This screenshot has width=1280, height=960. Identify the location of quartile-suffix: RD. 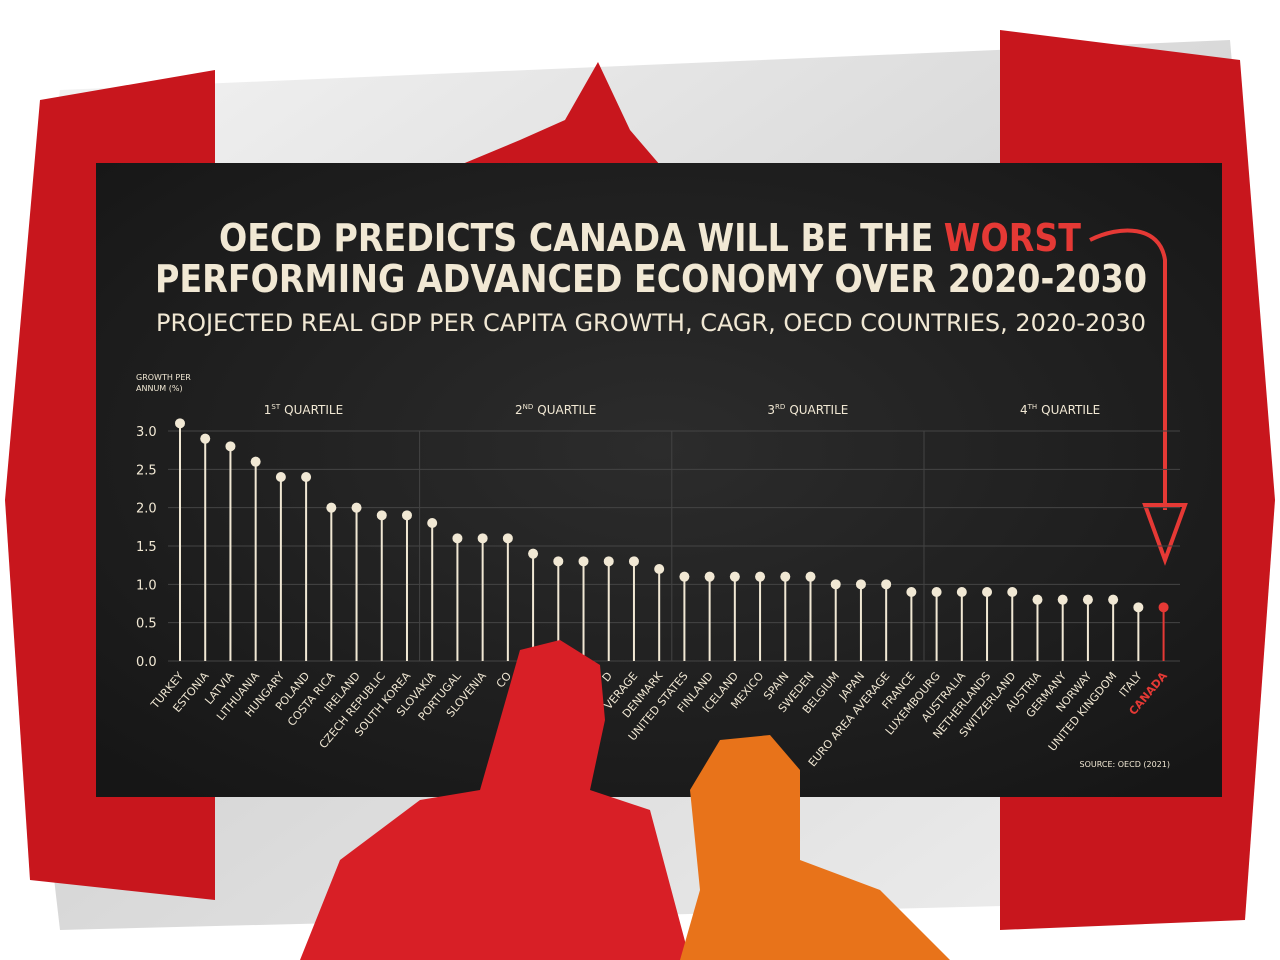
(780, 407).